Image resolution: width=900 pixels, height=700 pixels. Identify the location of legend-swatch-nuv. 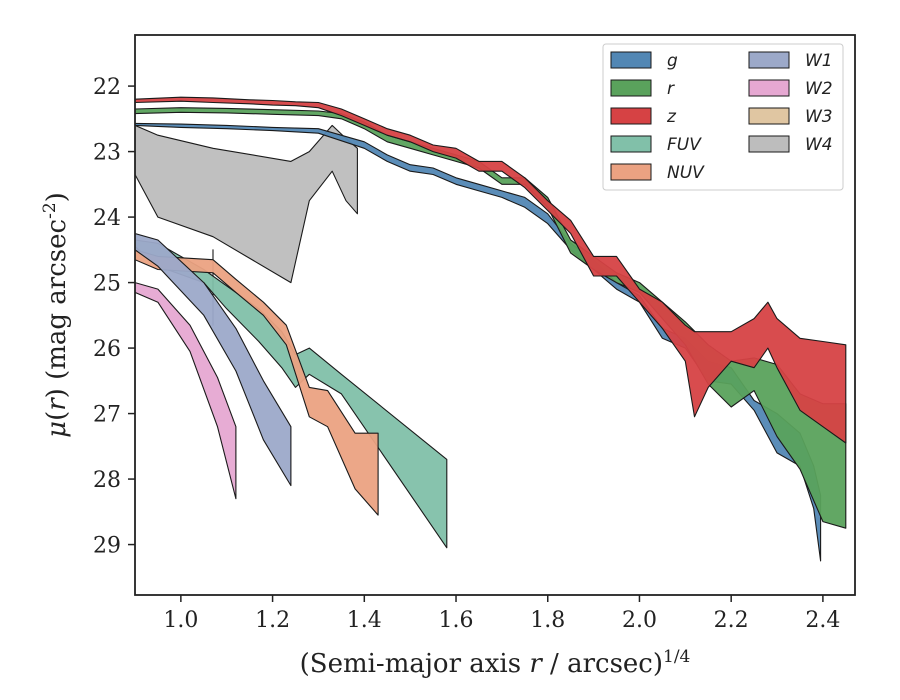
(631, 172).